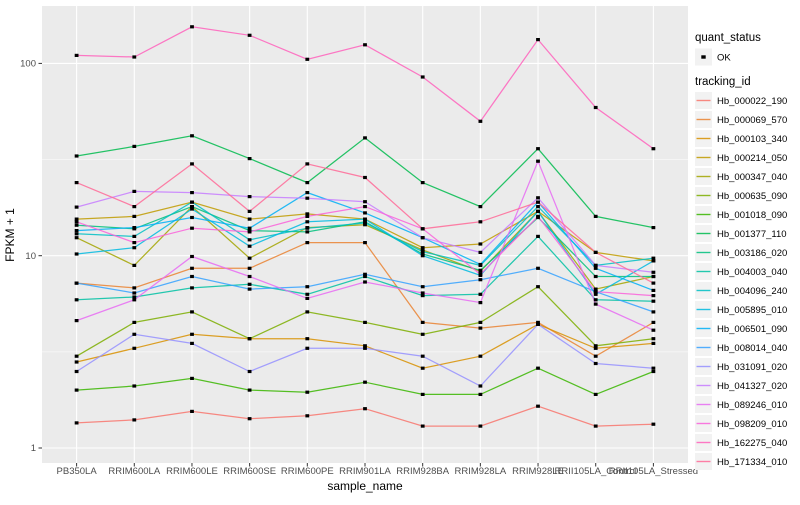 The width and height of the screenshot is (800, 505). What do you see at coordinates (752, 310) in the screenshot?
I see `legend-label: Hb_005895_010` at bounding box center [752, 310].